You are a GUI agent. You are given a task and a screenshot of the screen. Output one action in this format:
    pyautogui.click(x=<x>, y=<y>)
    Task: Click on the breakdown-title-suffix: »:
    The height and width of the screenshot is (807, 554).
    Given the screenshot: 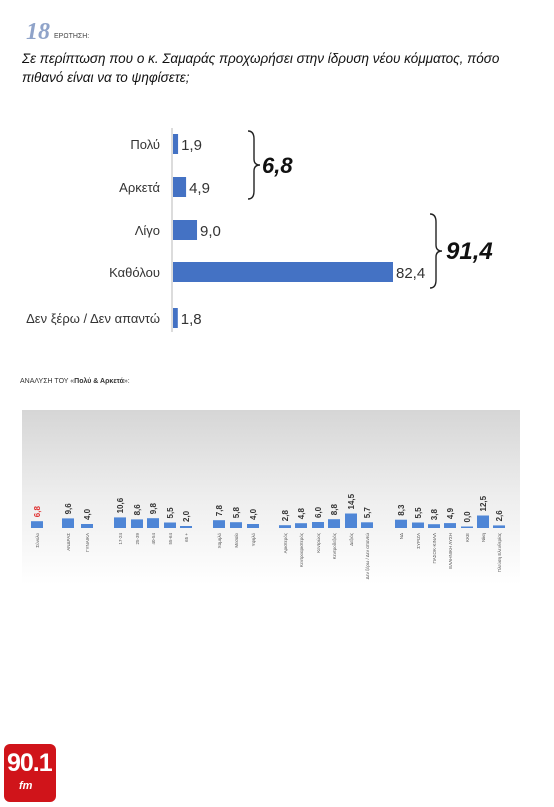 What is the action you would take?
    pyautogui.click(x=126, y=381)
    